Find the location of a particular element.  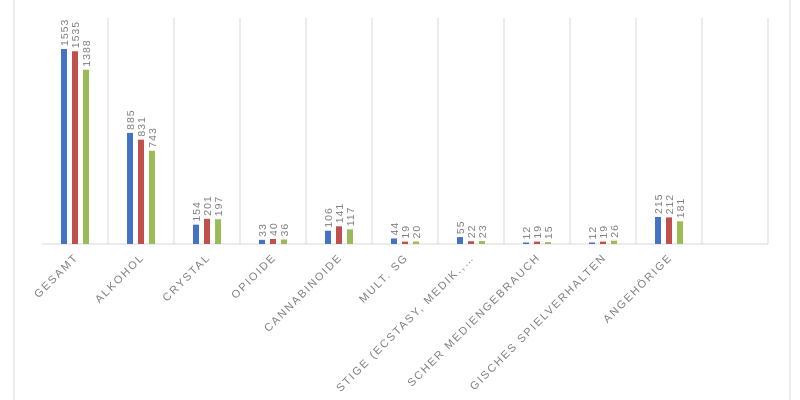

data-label: 1535 is located at coordinates (76, 34).